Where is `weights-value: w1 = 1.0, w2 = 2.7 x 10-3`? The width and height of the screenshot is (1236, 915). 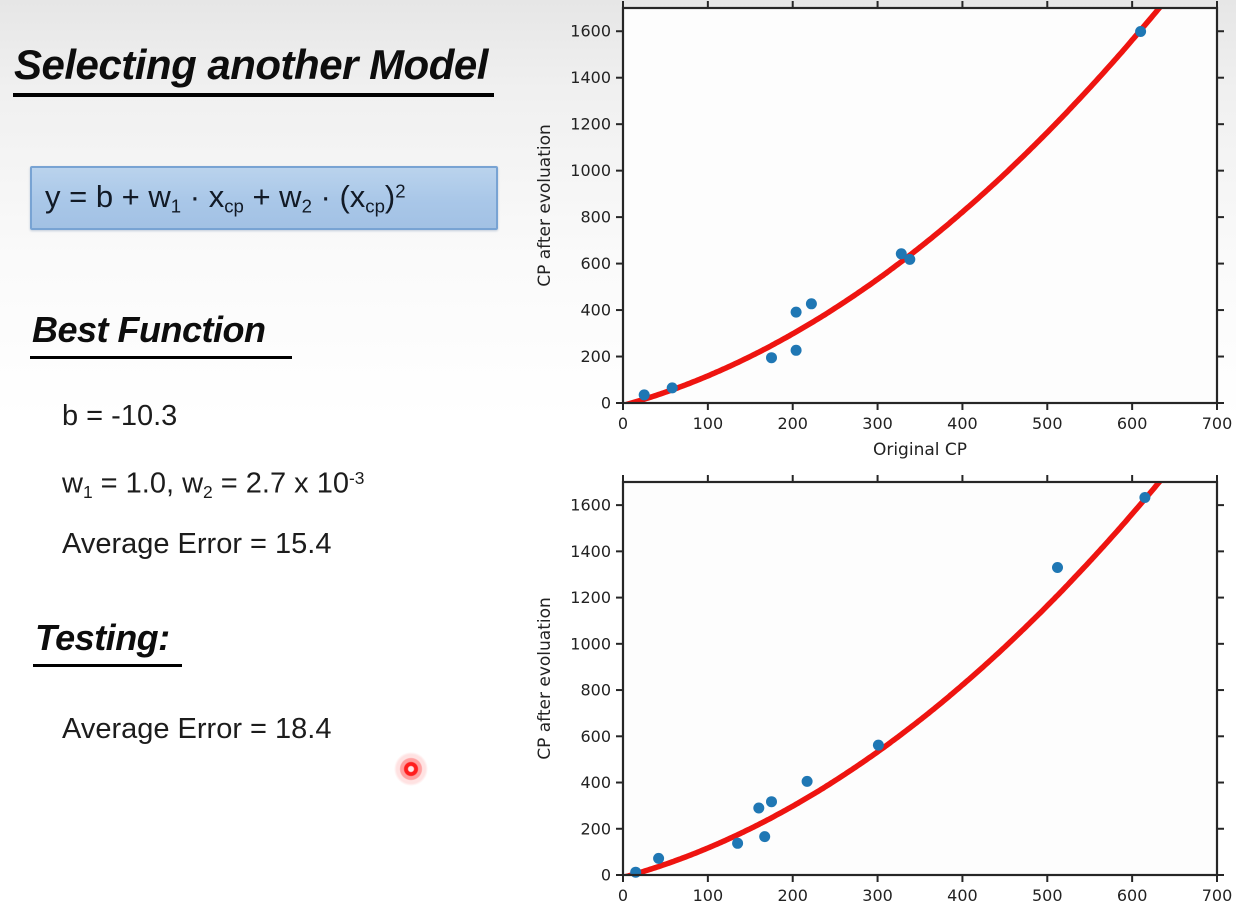
weights-value: w1 = 1.0, w2 = 2.7 x 10-3 is located at coordinates (213, 484).